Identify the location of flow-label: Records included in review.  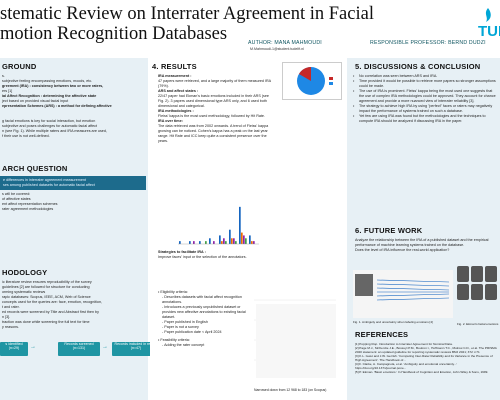
(136, 344).